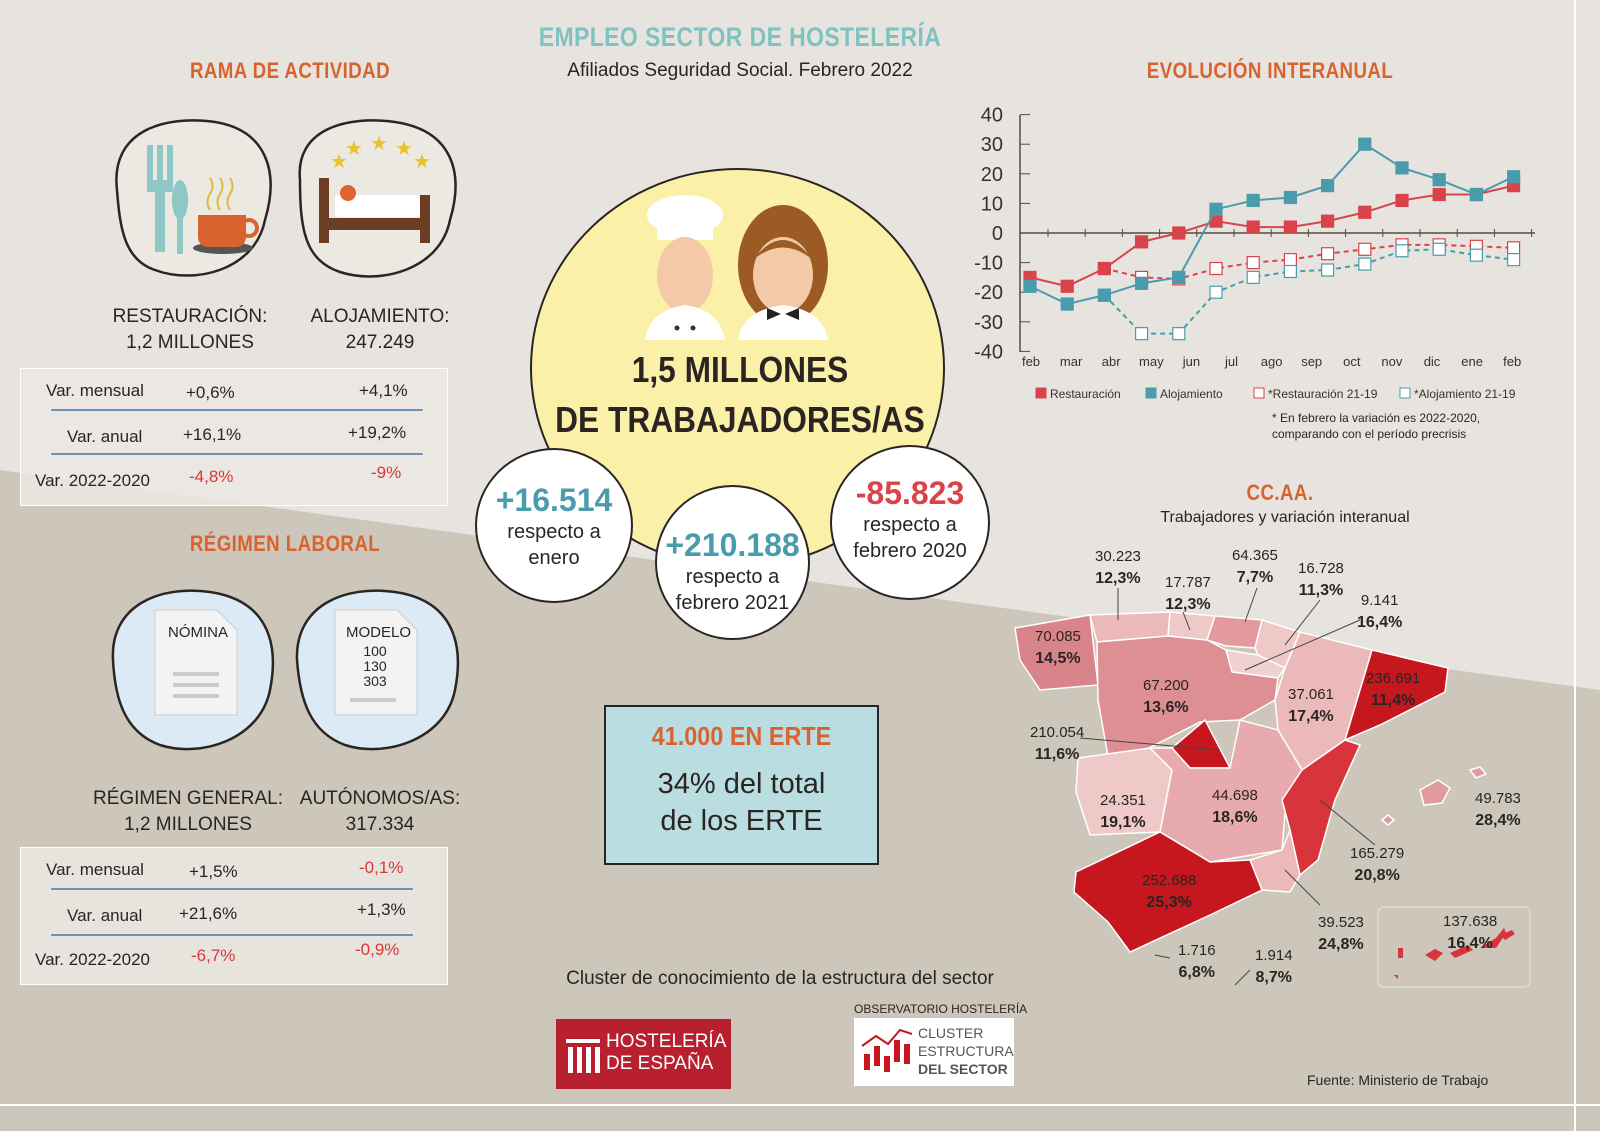 Image resolution: width=1600 pixels, height=1131 pixels. I want to click on bubble-value: -85.823, so click(910, 493).